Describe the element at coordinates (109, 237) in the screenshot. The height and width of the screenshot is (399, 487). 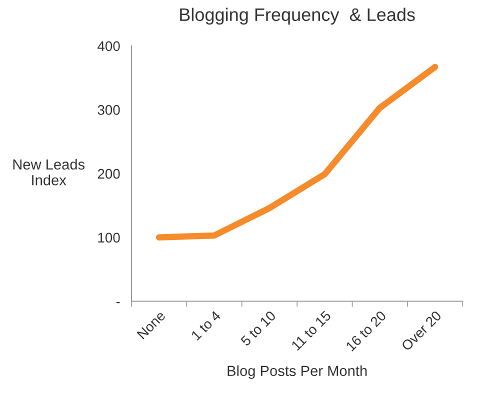
I see `y-tick-label: 100` at that location.